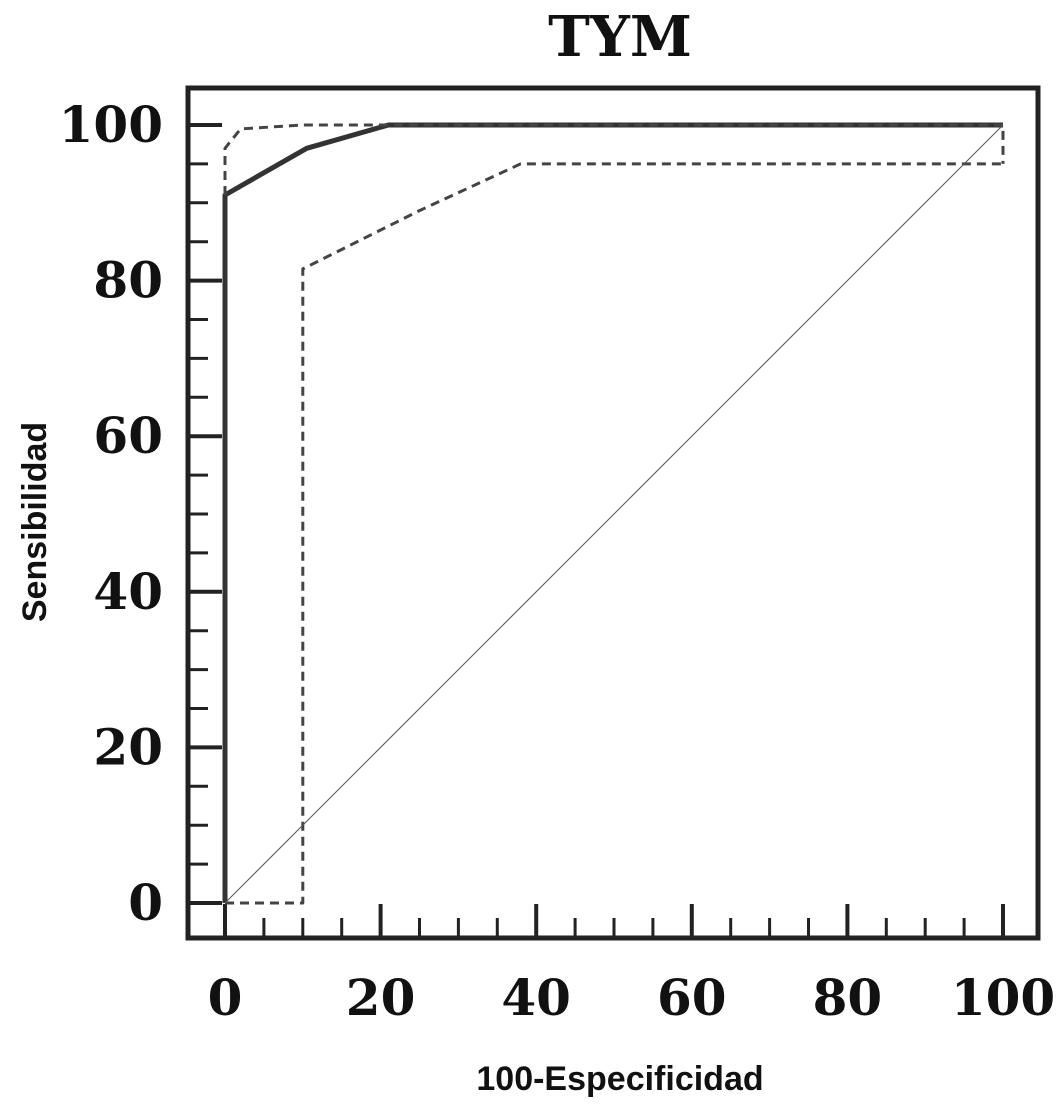 Image resolution: width=1056 pixels, height=1104 pixels. Describe the element at coordinates (225, 997) in the screenshot. I see `x-tick-label: 0` at that location.